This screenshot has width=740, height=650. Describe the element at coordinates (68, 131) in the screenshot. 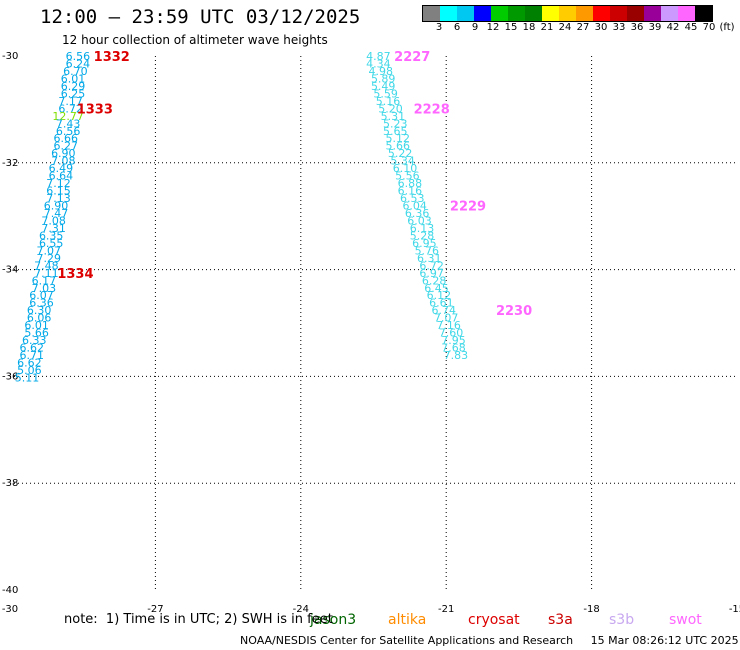

I see `wave-height-point: 6.56` at that location.